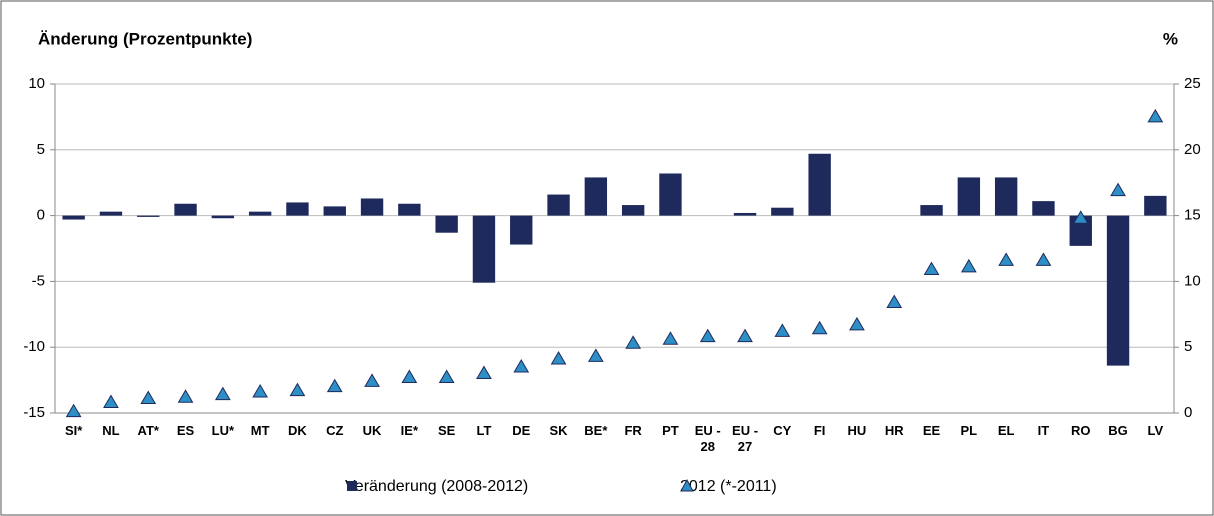 The height and width of the screenshot is (516, 1214). I want to click on x-tick-label: CY, so click(782, 430).